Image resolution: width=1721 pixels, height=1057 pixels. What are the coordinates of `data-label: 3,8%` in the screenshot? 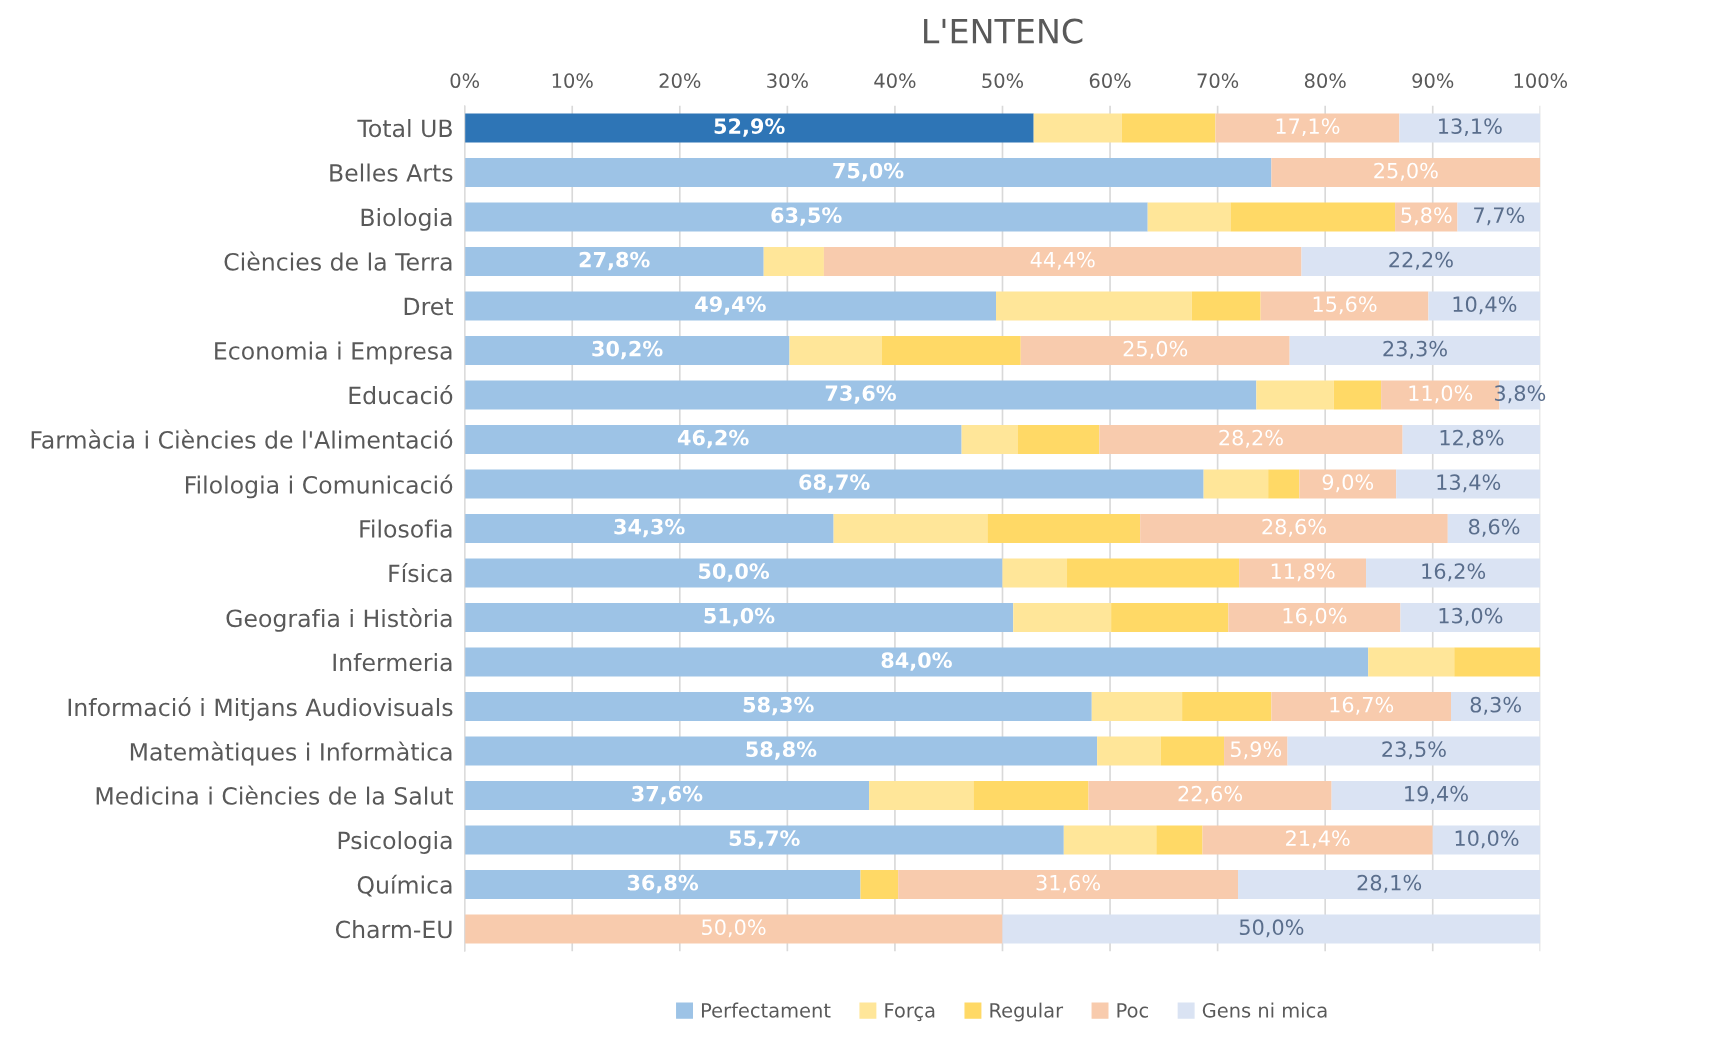 It's located at (1520, 394).